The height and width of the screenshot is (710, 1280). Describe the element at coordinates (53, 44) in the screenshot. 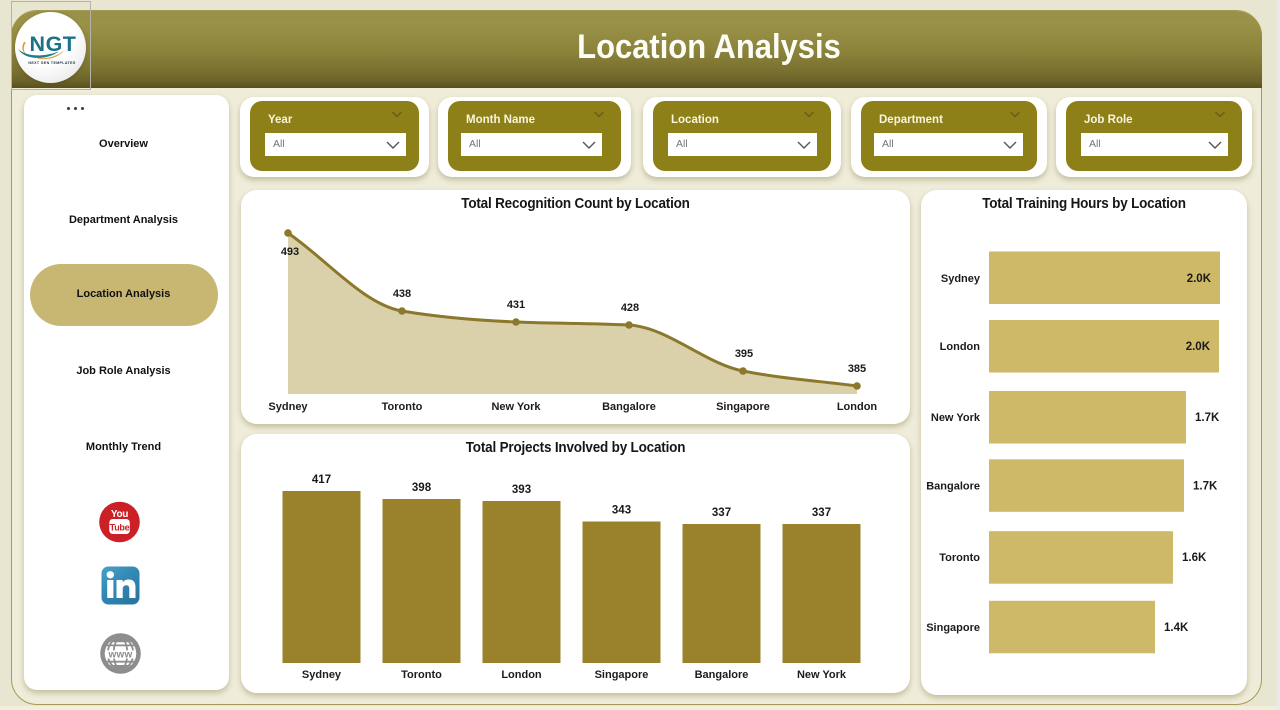

I see `svg-text: NGT` at that location.